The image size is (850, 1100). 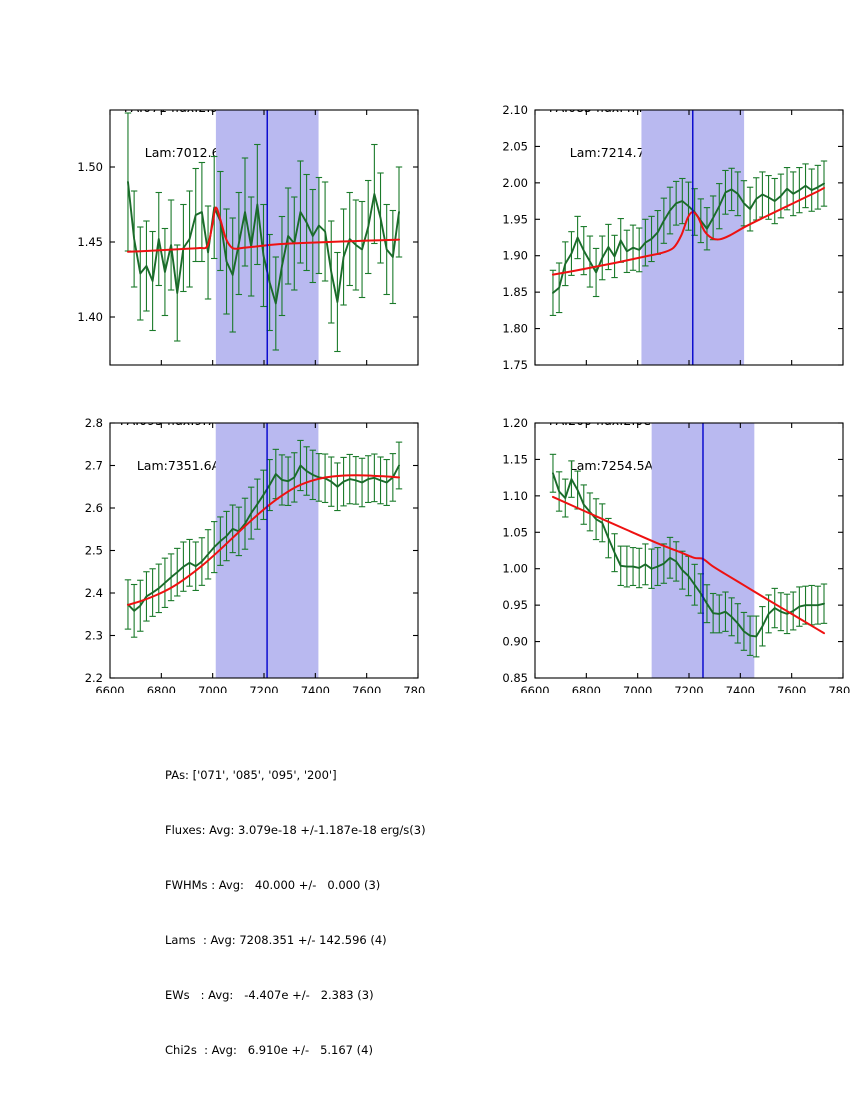 I want to click on svg-text: 1.75, so click(x=515, y=365).